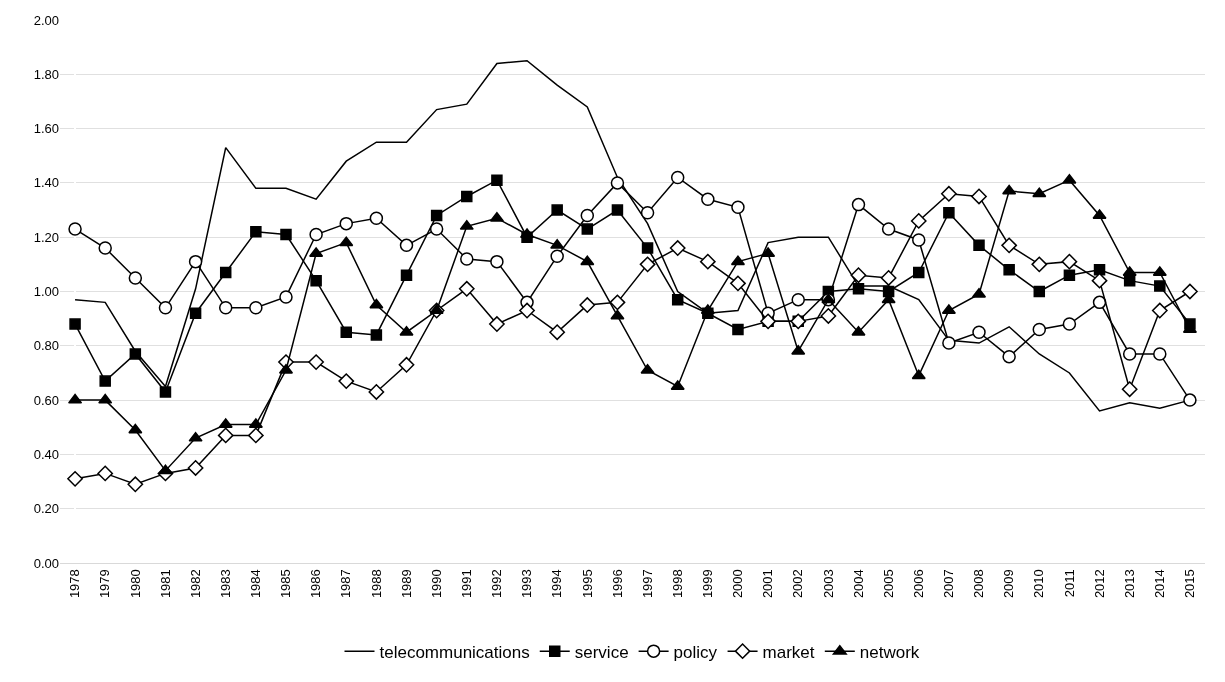  Describe the element at coordinates (46, 237) in the screenshot. I see `y-tick-label: 1.20` at that location.